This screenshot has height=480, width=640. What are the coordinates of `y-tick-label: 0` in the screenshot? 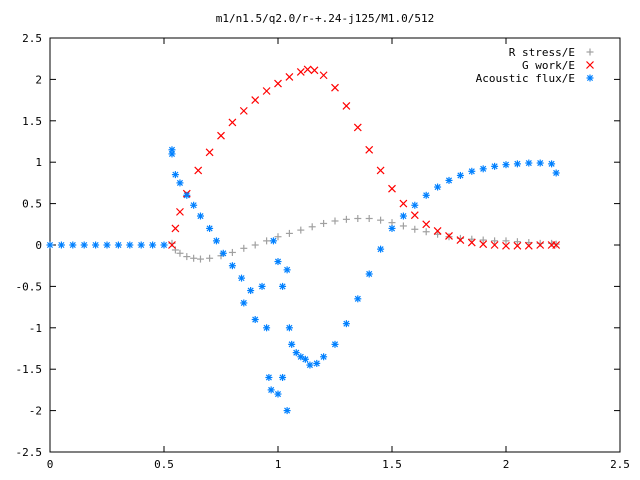 It's located at (38, 245).